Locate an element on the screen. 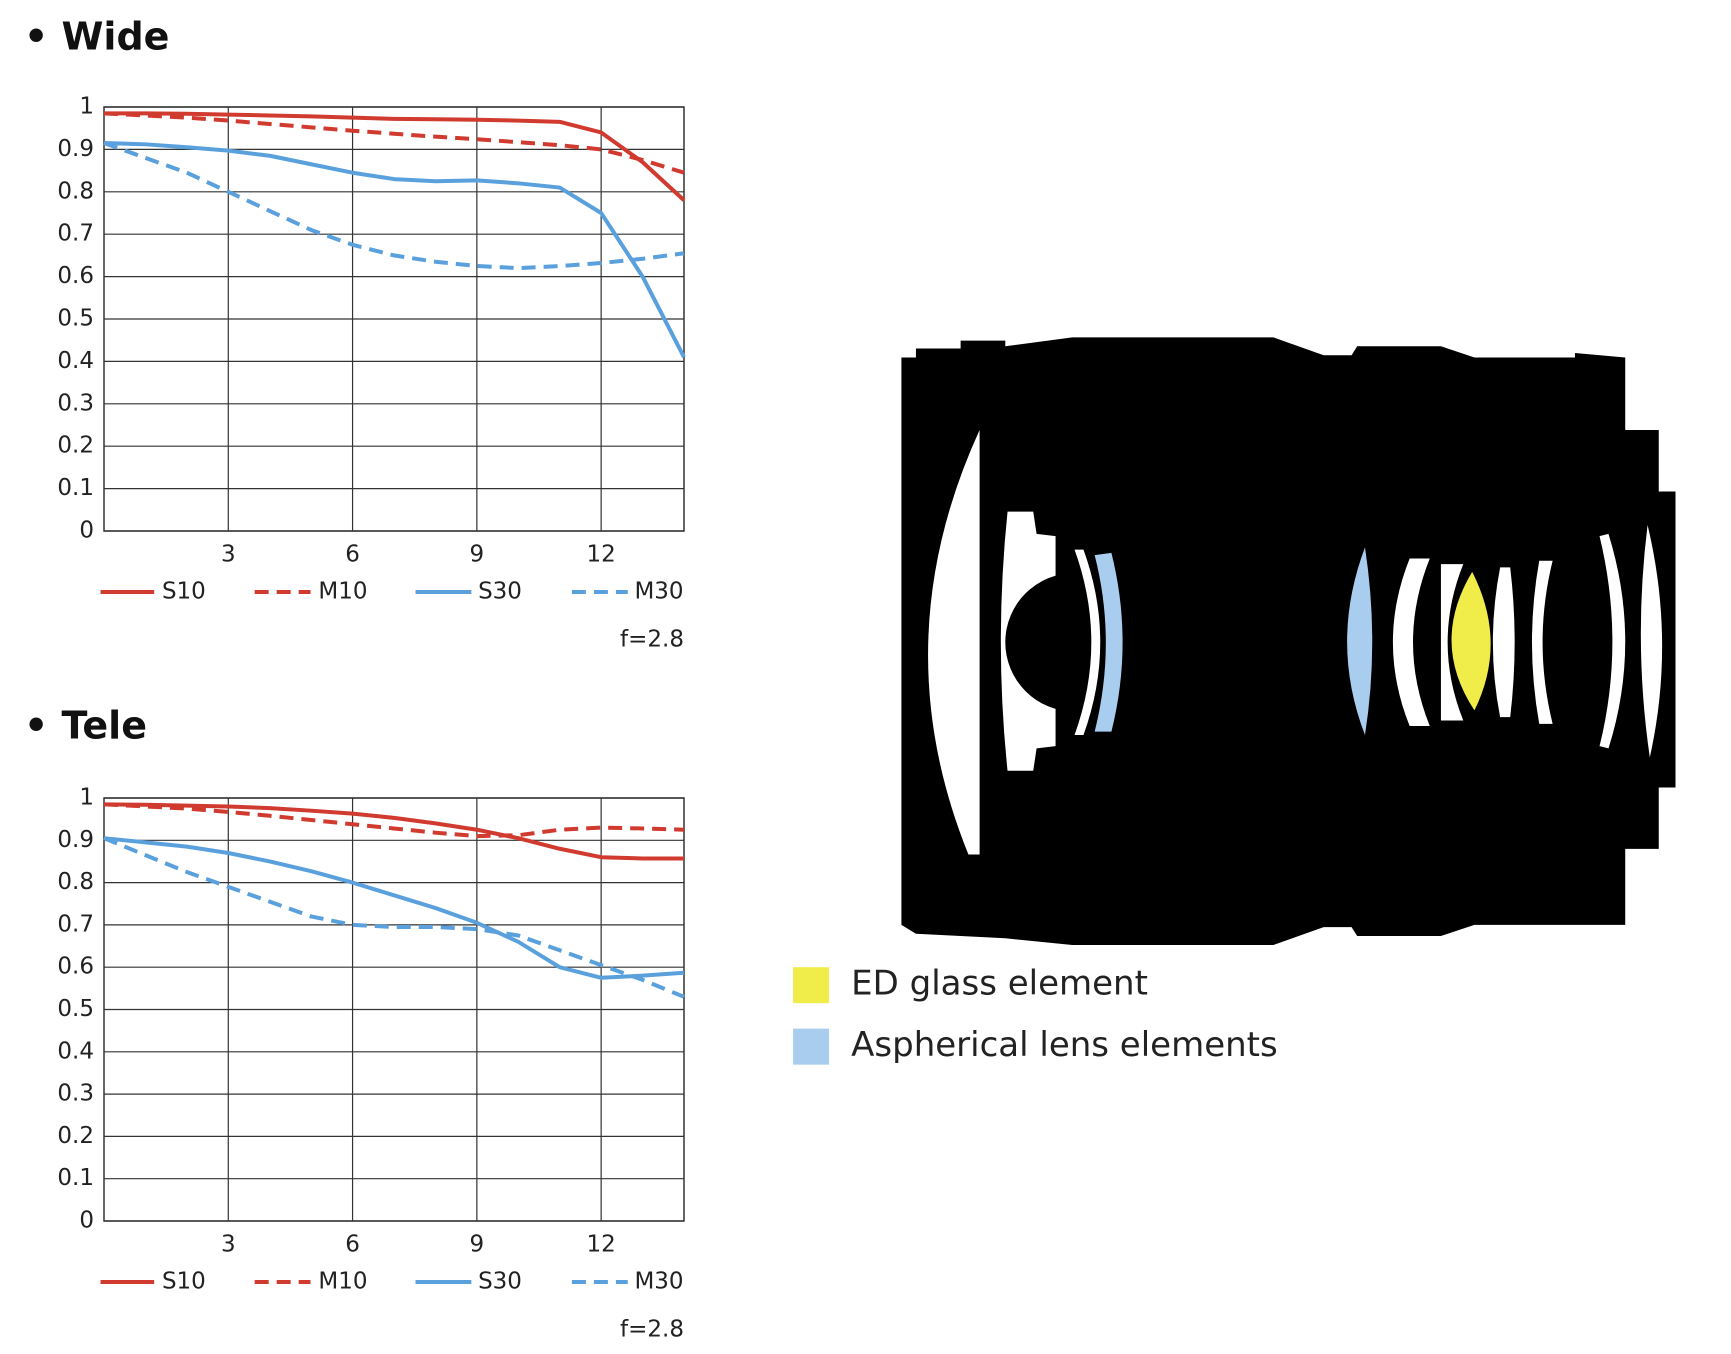  legend-label: Aspherical lens elements is located at coordinates (1064, 1045).